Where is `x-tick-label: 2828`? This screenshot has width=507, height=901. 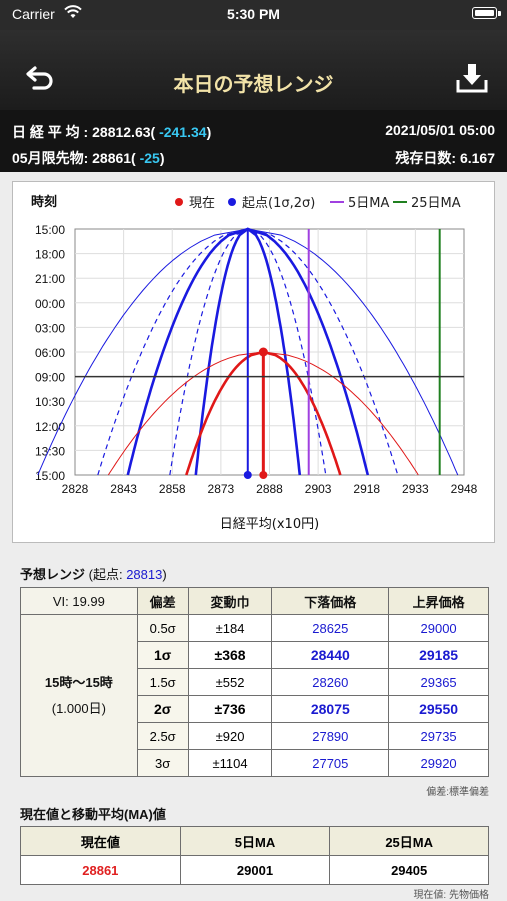
x-tick-label: 2828 is located at coordinates (75, 489).